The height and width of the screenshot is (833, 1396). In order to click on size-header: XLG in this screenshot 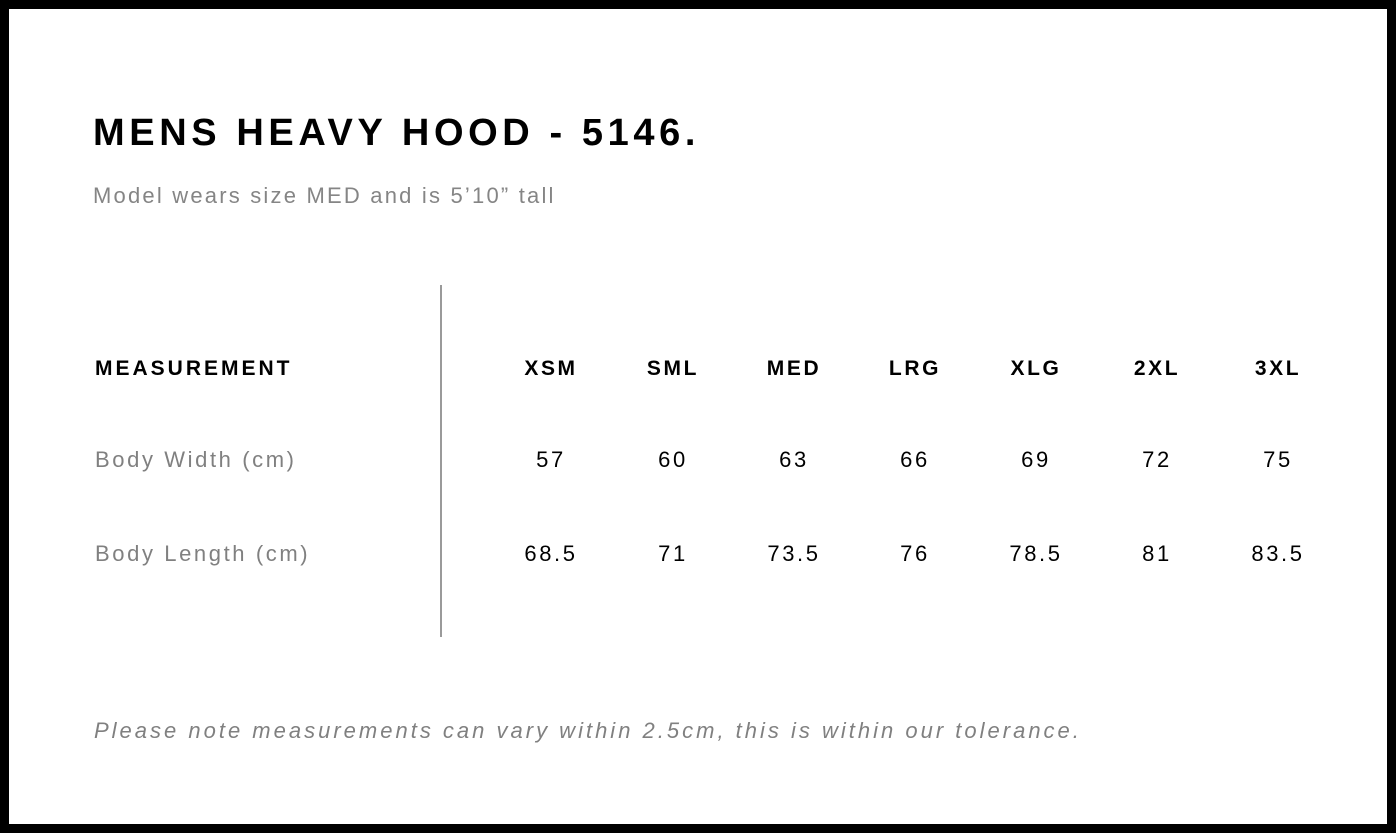, I will do `click(1036, 368)`.